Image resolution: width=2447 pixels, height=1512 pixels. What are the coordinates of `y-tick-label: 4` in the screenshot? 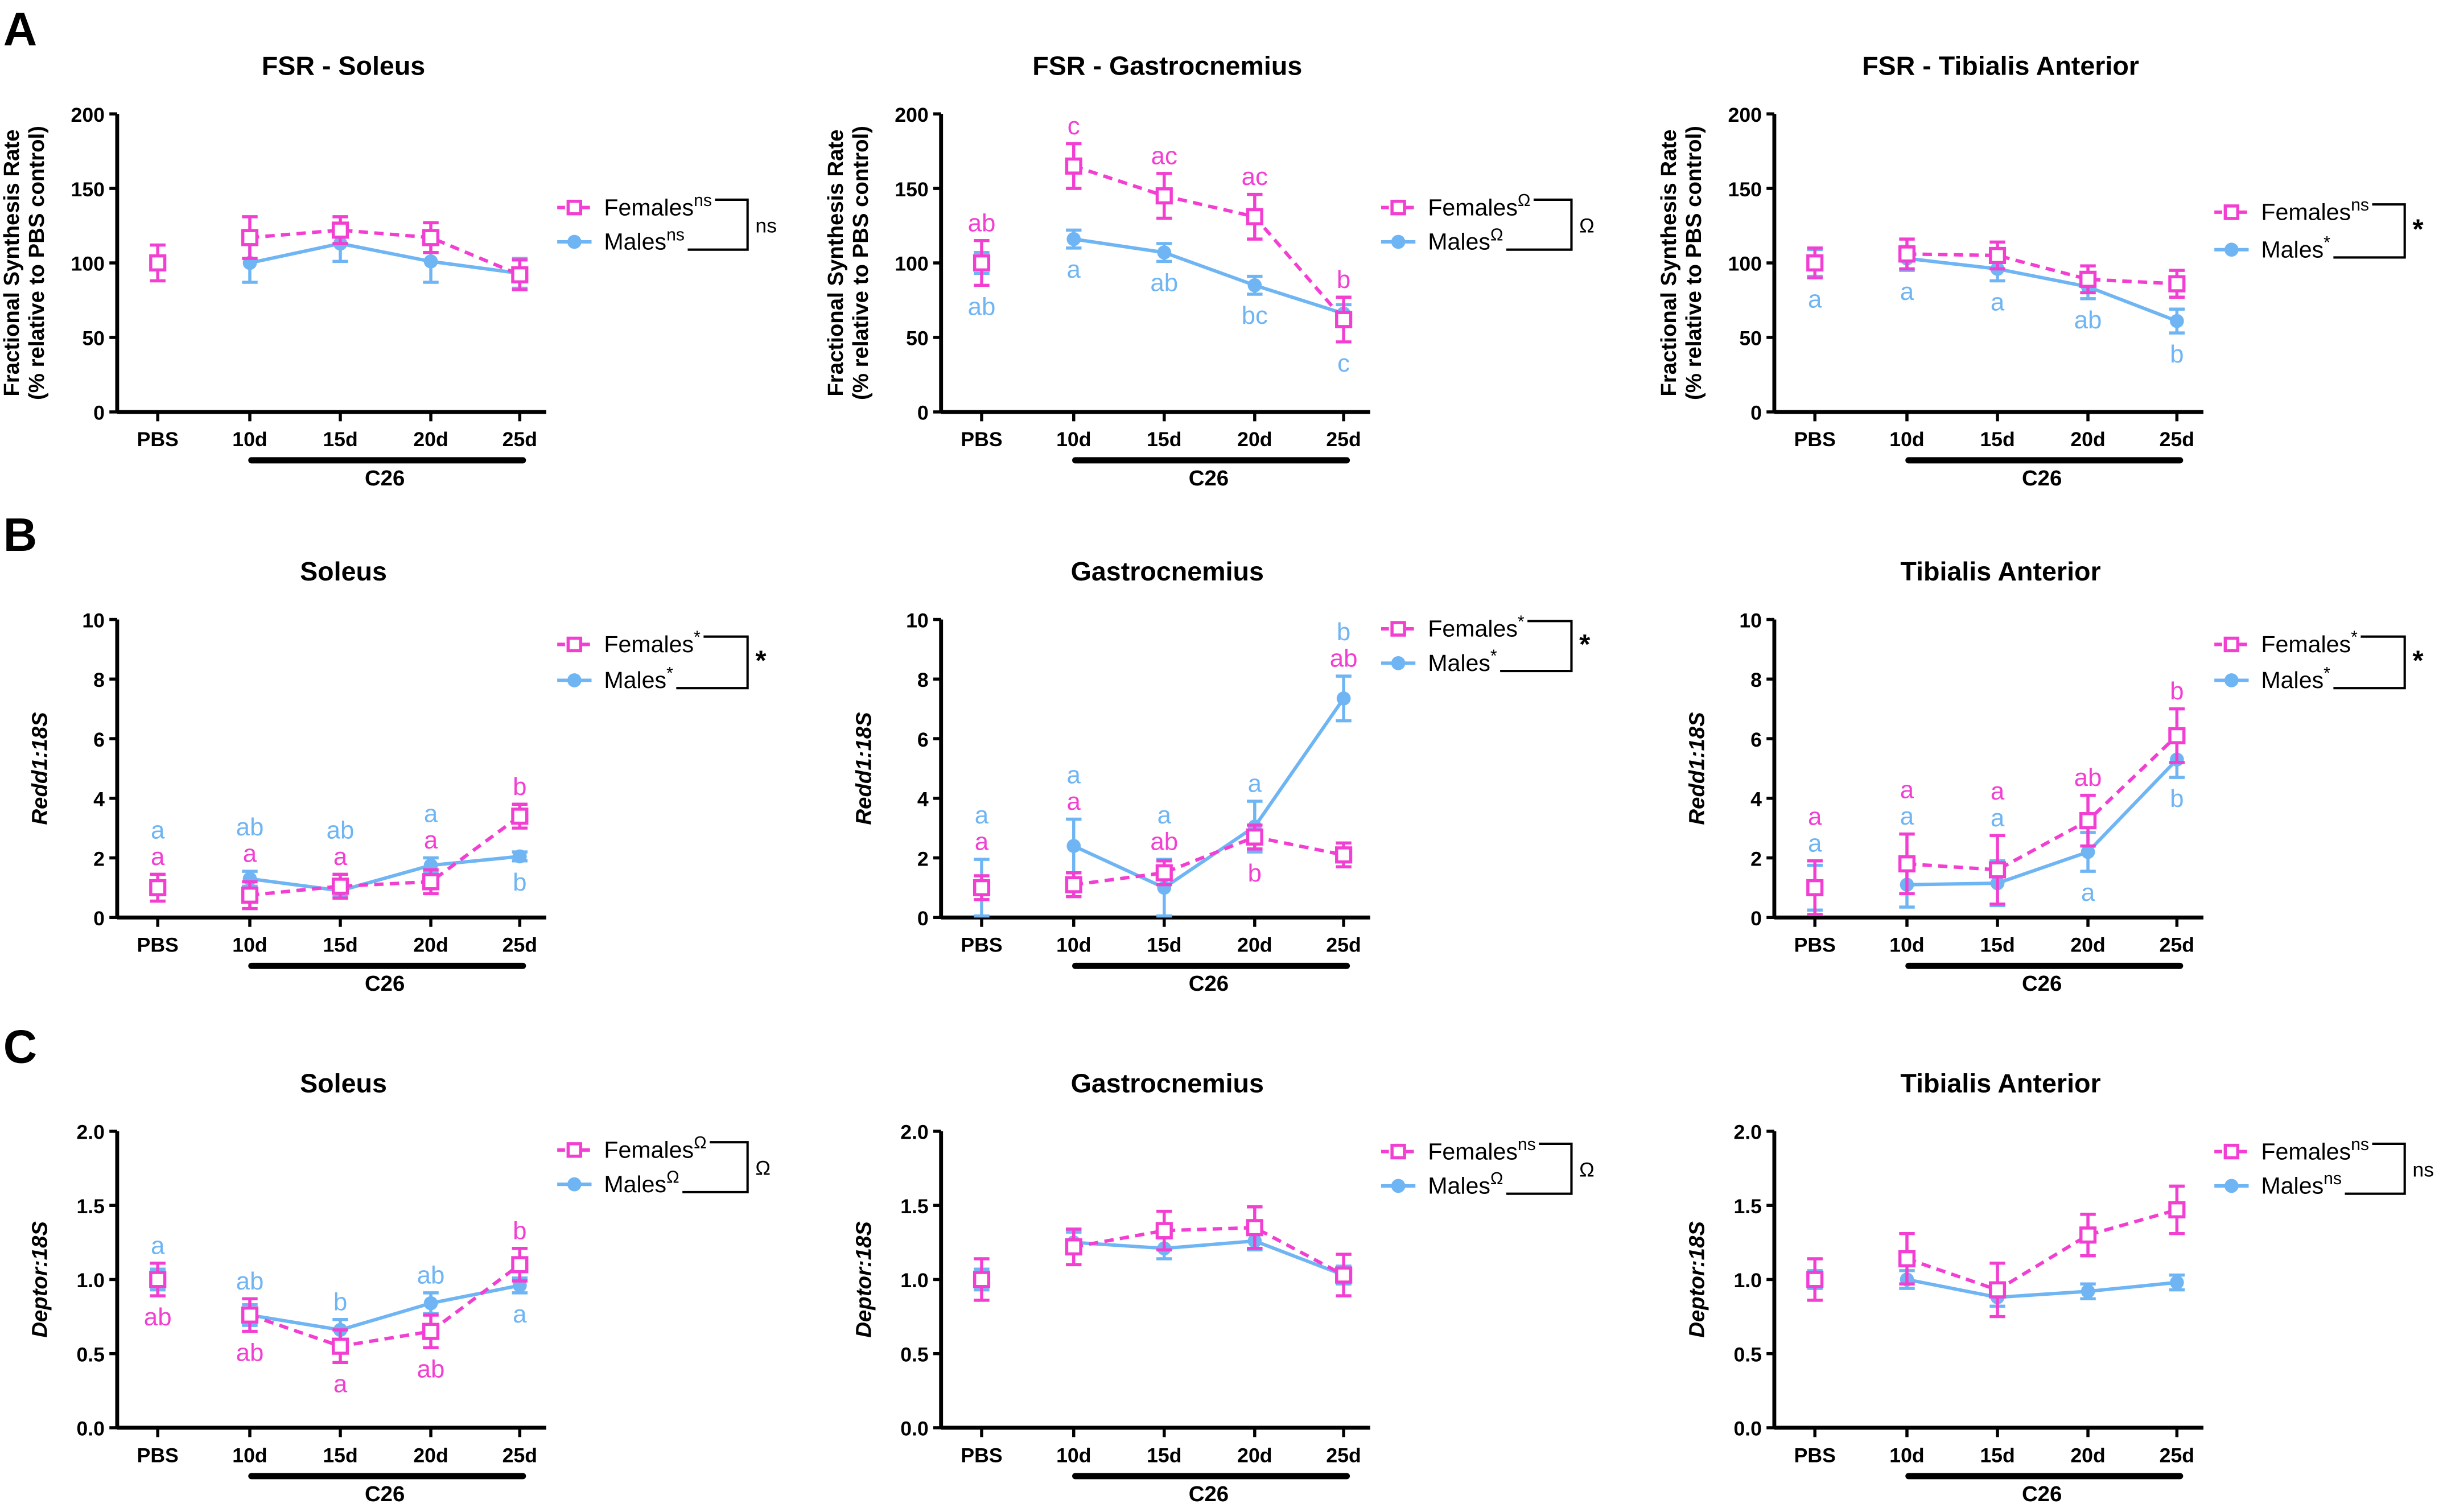 It's located at (923, 799).